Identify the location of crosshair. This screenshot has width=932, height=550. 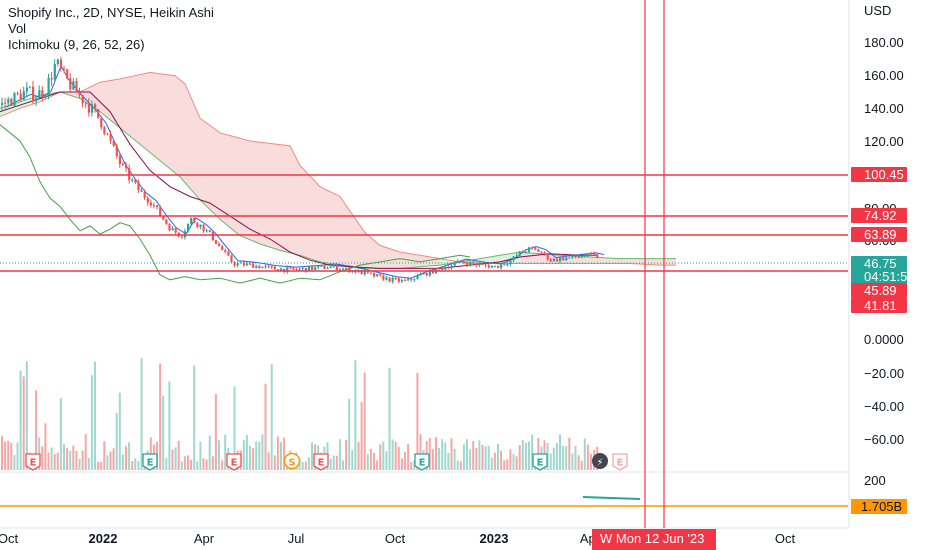
(654, 264).